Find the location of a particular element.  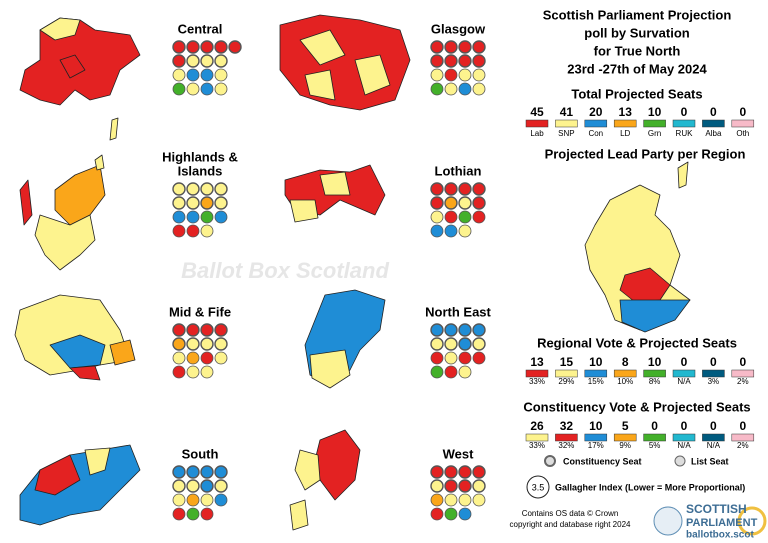

section-heading: Projected Lead Party per Region is located at coordinates (645, 153).